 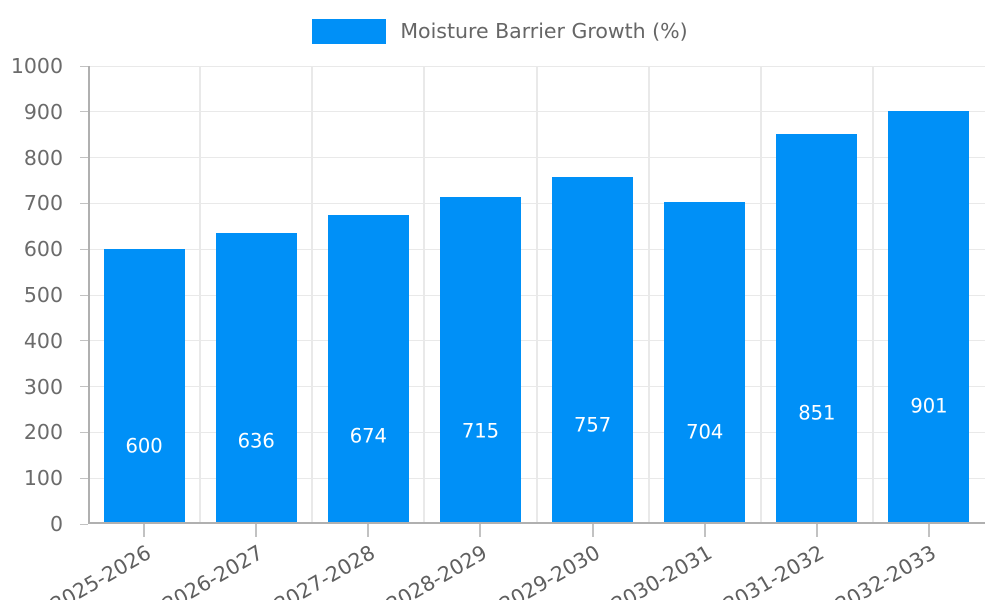 I want to click on x-tick-label: 2025-2026, so click(x=101, y=570).